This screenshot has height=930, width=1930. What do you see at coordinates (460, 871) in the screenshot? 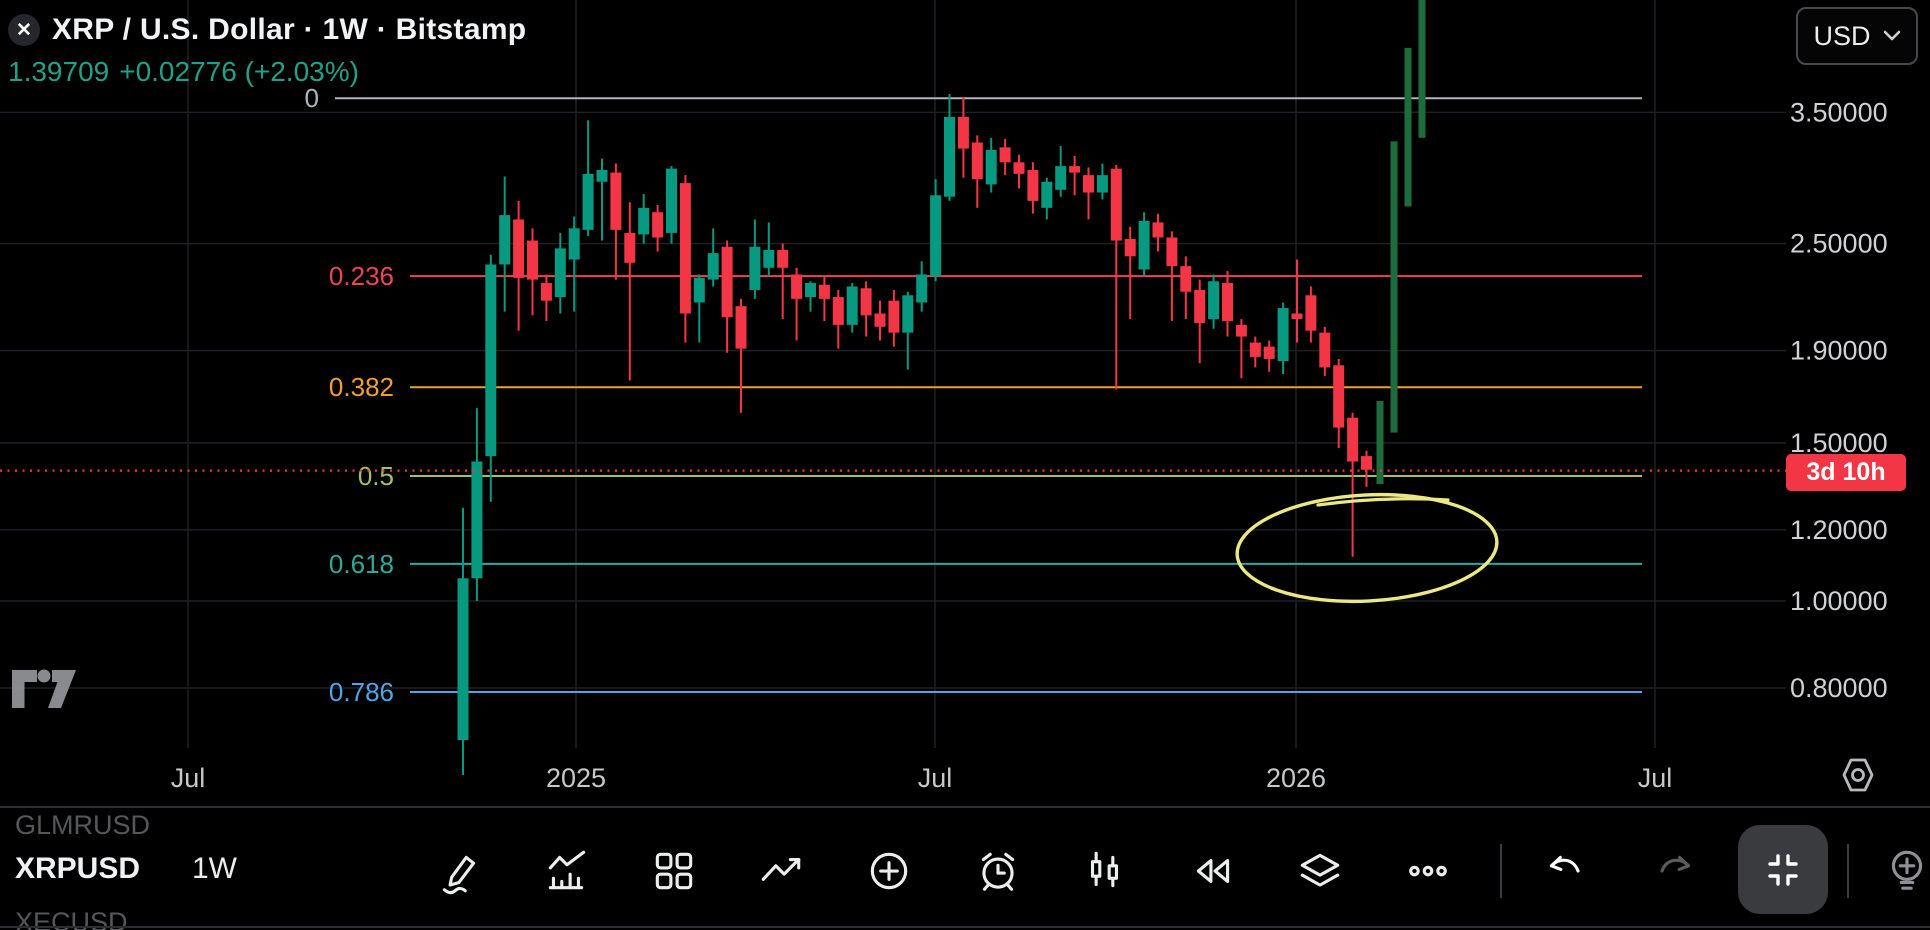
I see `draw-icon` at bounding box center [460, 871].